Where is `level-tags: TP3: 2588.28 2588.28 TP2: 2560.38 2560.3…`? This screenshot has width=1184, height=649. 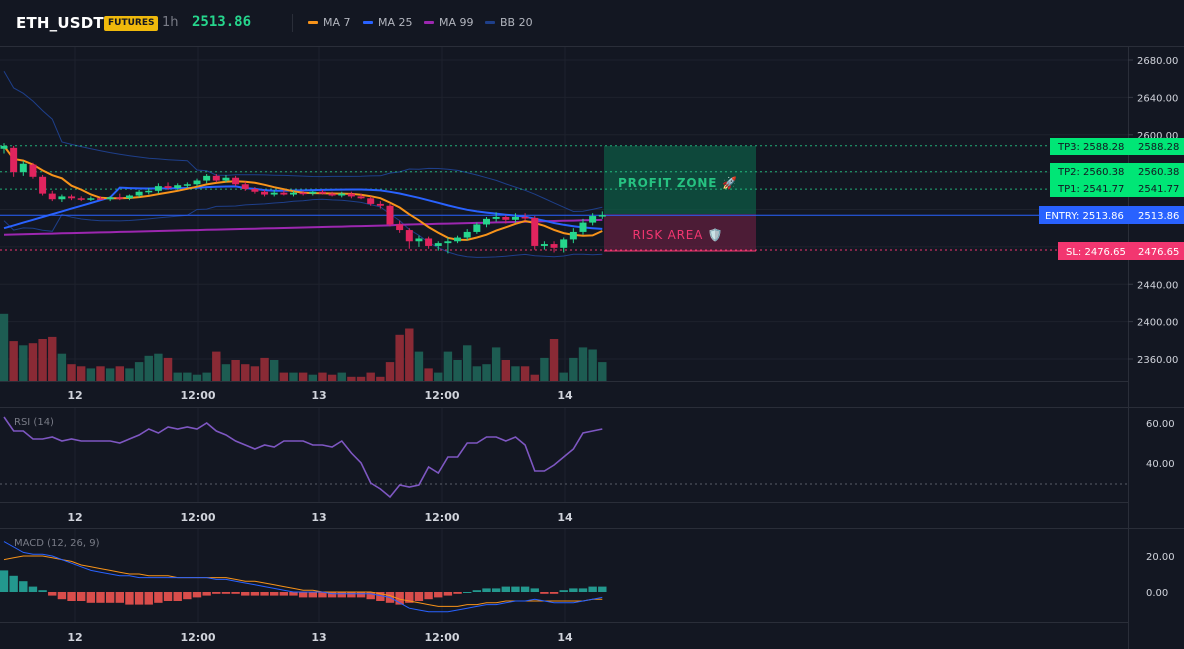 level-tags: TP3: 2588.28 2588.28 TP2: 2560.38 2560.3… is located at coordinates (1111, 199).